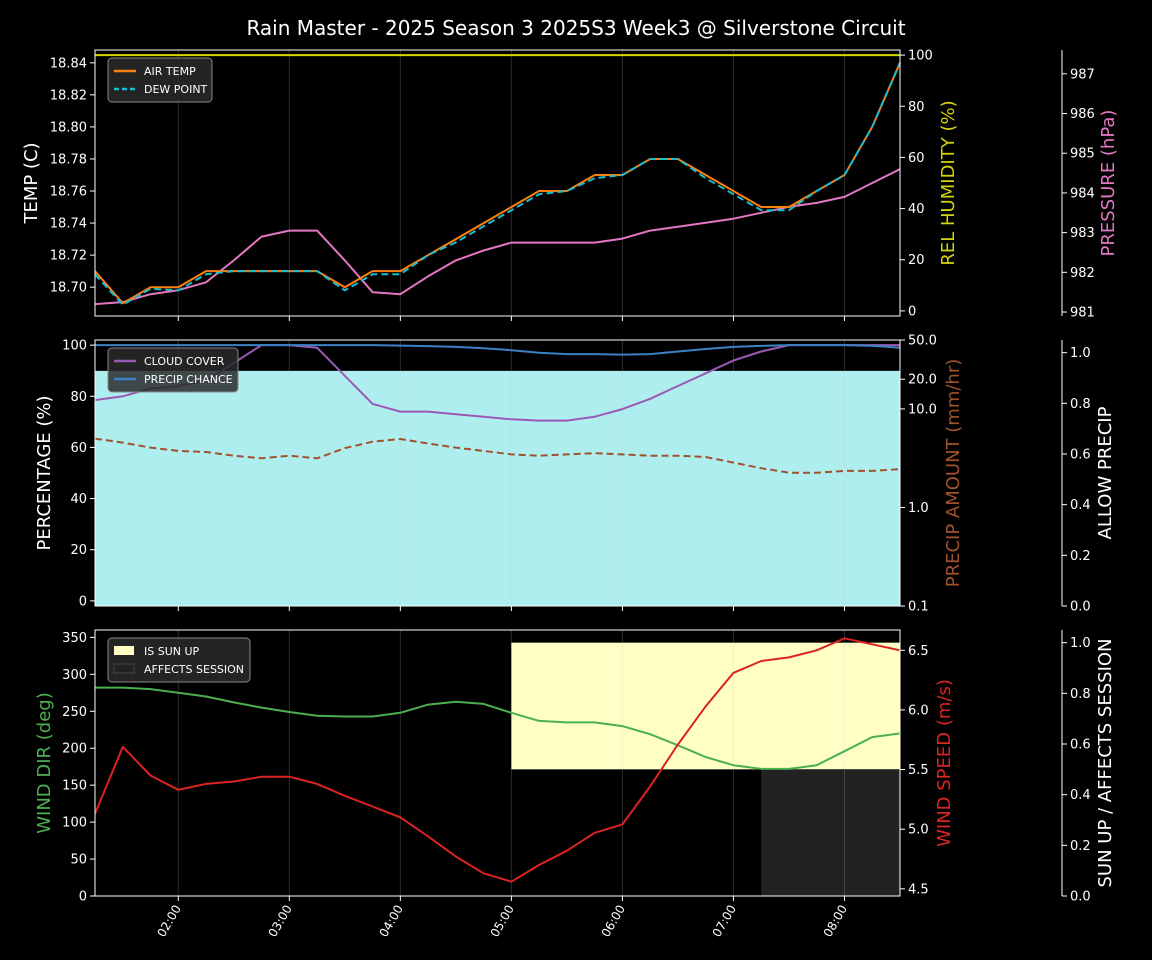 This screenshot has height=960, width=1152. Describe the element at coordinates (78, 550) in the screenshot. I see `left-tick-label: 20` at that location.